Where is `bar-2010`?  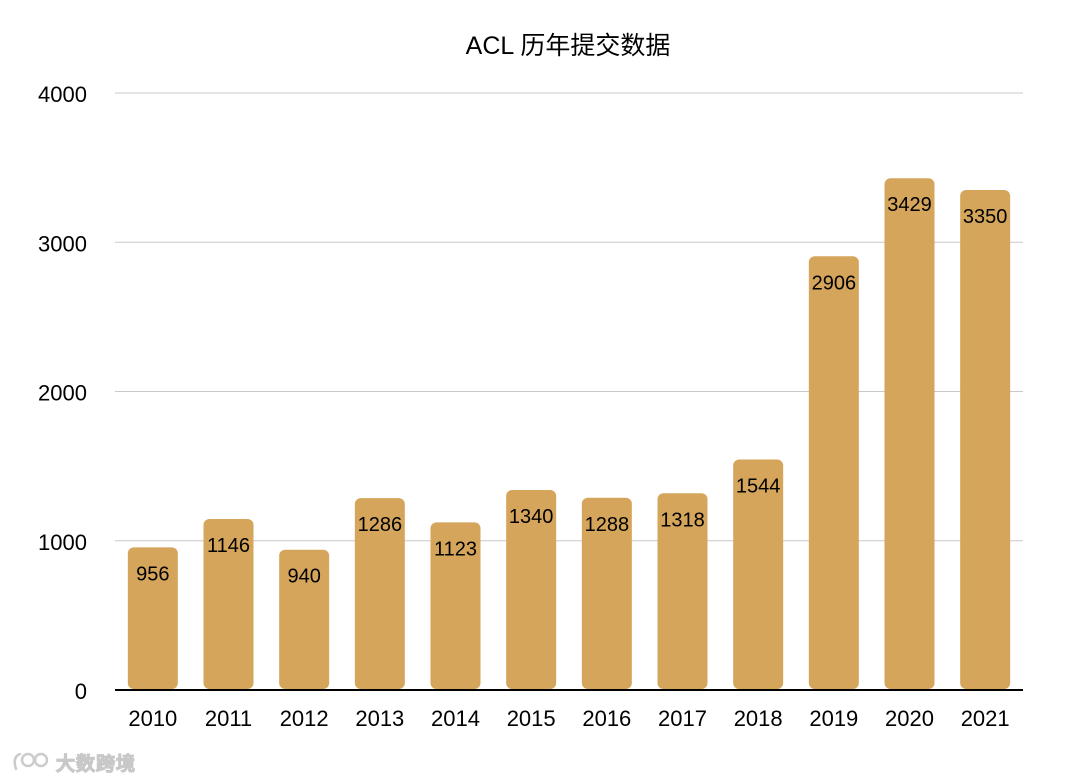 bar-2010 is located at coordinates (152, 618).